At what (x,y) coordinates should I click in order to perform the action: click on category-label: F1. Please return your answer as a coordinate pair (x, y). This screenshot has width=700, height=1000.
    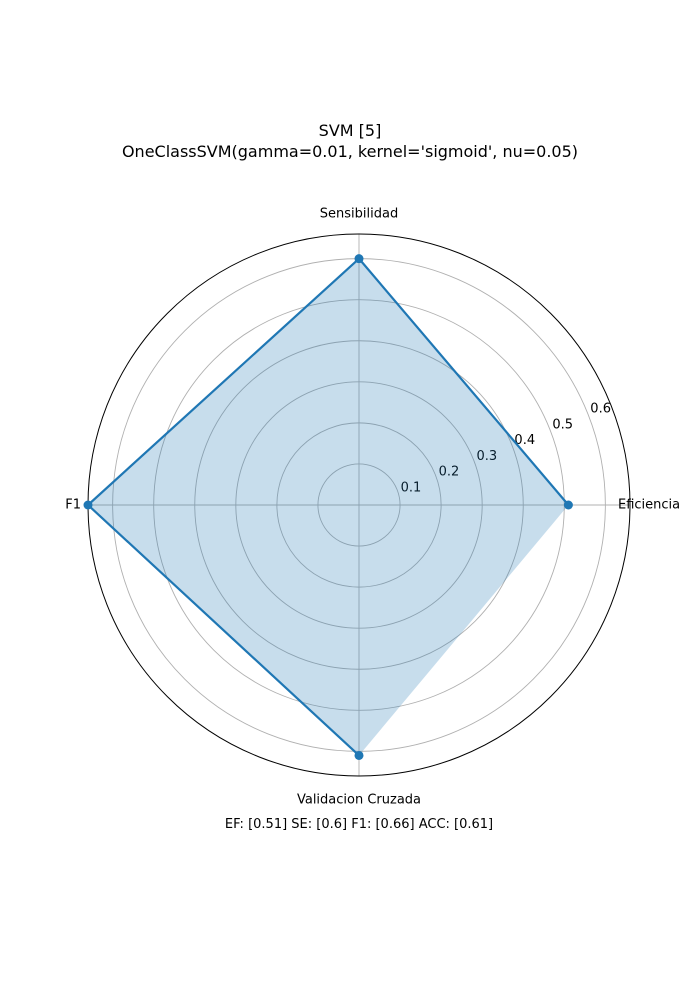
    Looking at the image, I should click on (73, 505).